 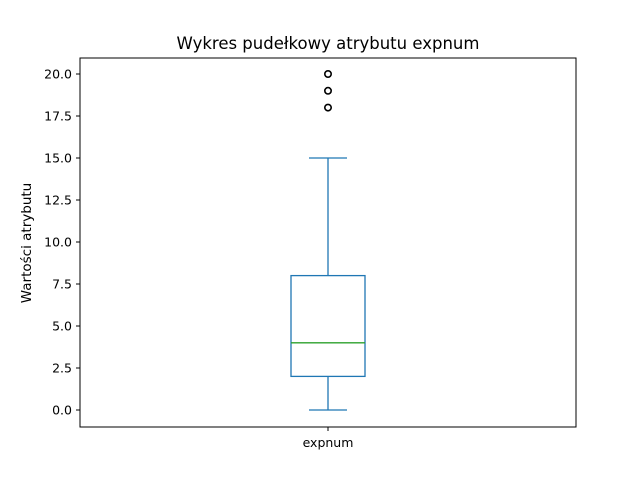 What do you see at coordinates (58, 158) in the screenshot?
I see `y-tick-label: 15.0` at bounding box center [58, 158].